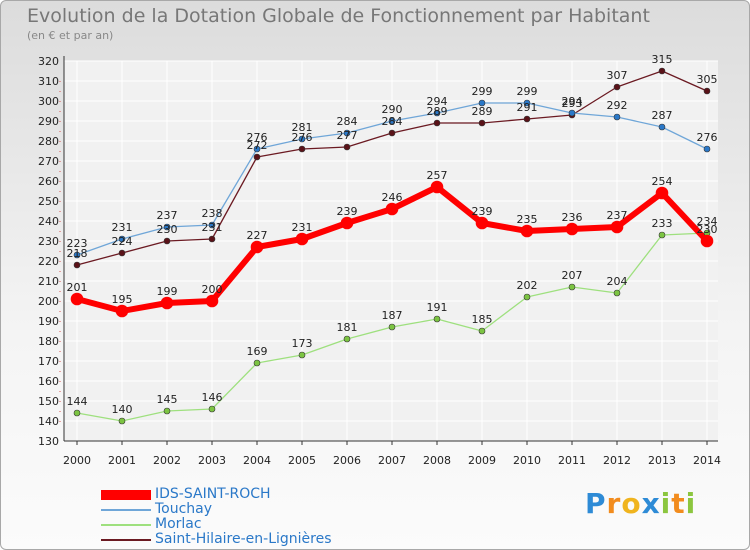 The image size is (750, 550). What do you see at coordinates (122, 227) in the screenshot?
I see `data-label-touchay: 231` at bounding box center [122, 227].